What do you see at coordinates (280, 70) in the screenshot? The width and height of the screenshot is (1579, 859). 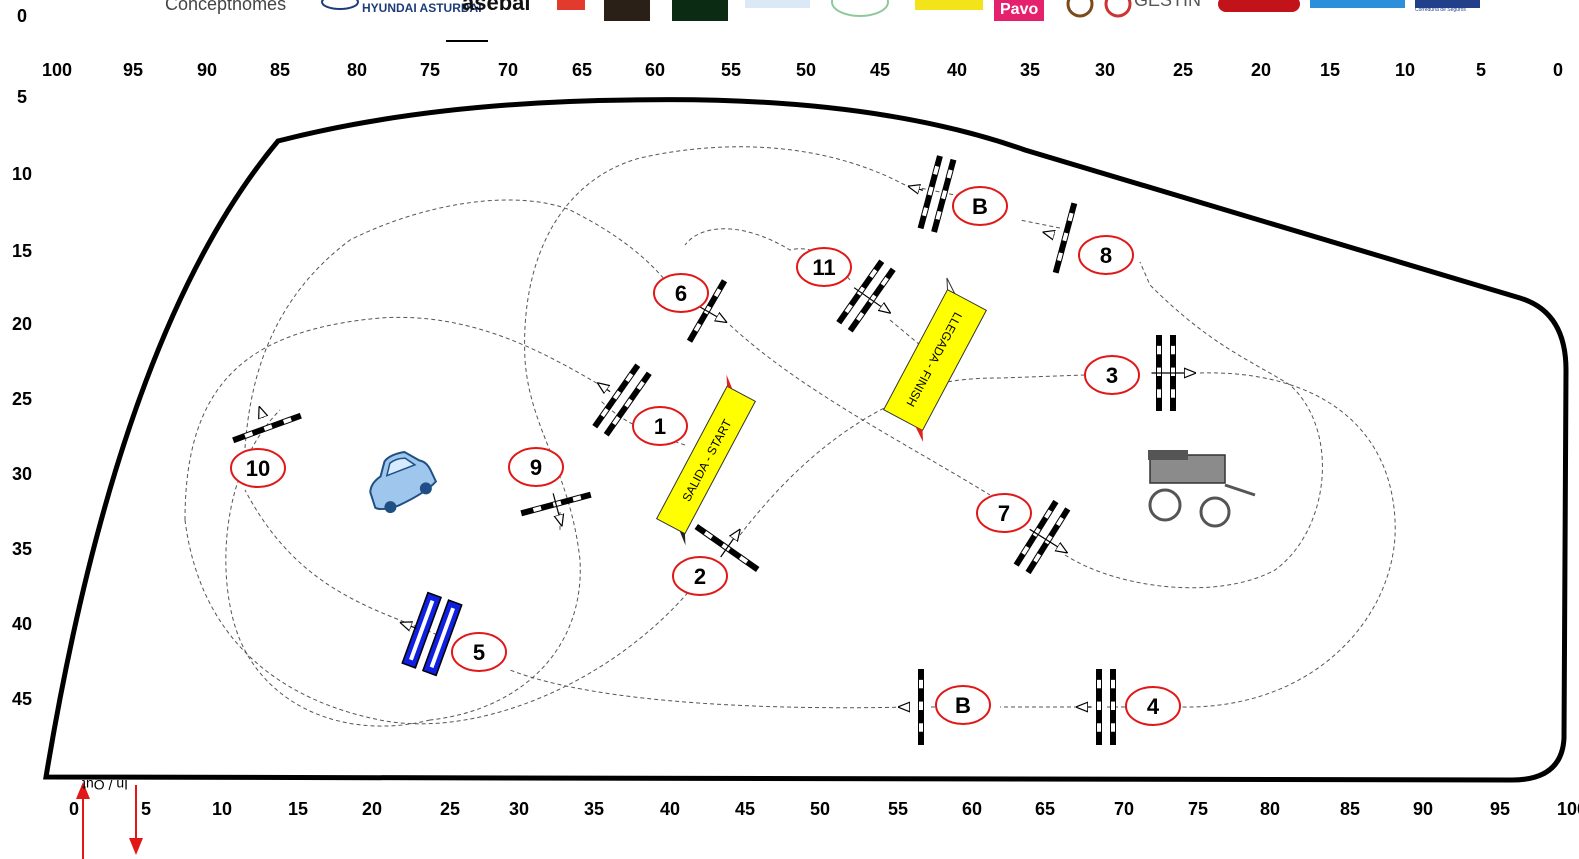 I see `scale-top-label: 85` at bounding box center [280, 70].